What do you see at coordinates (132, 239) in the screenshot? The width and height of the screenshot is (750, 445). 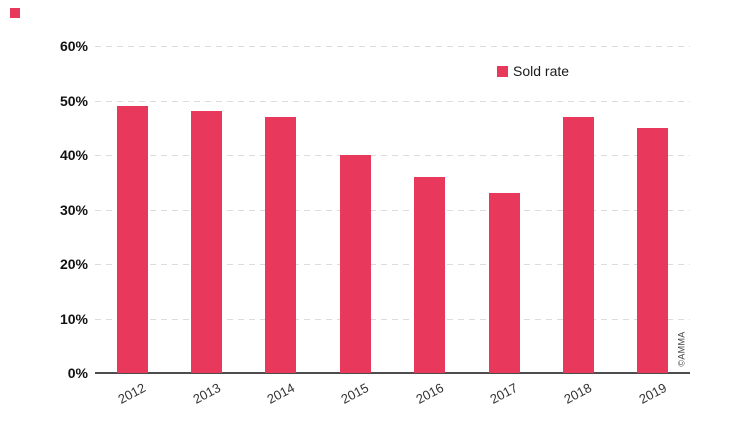 I see `bar-2012` at bounding box center [132, 239].